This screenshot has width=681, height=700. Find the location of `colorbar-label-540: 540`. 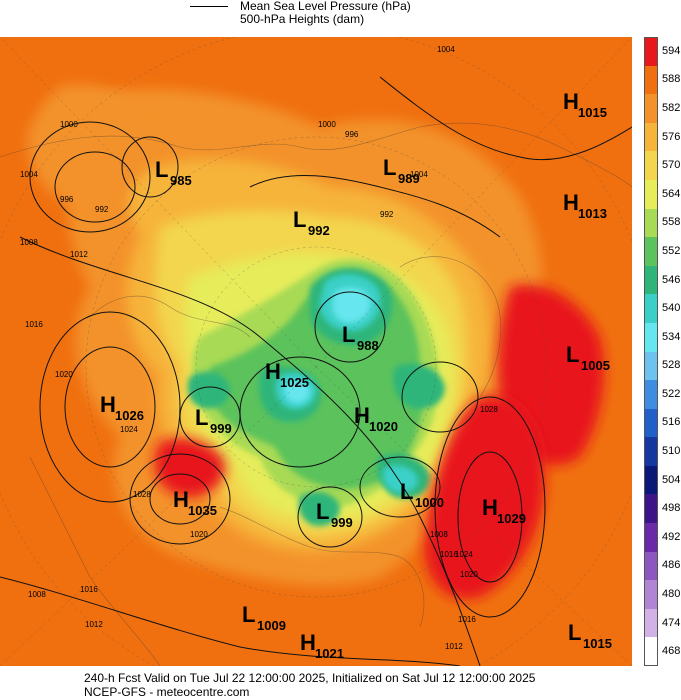

colorbar-label-540: 540 is located at coordinates (671, 308).